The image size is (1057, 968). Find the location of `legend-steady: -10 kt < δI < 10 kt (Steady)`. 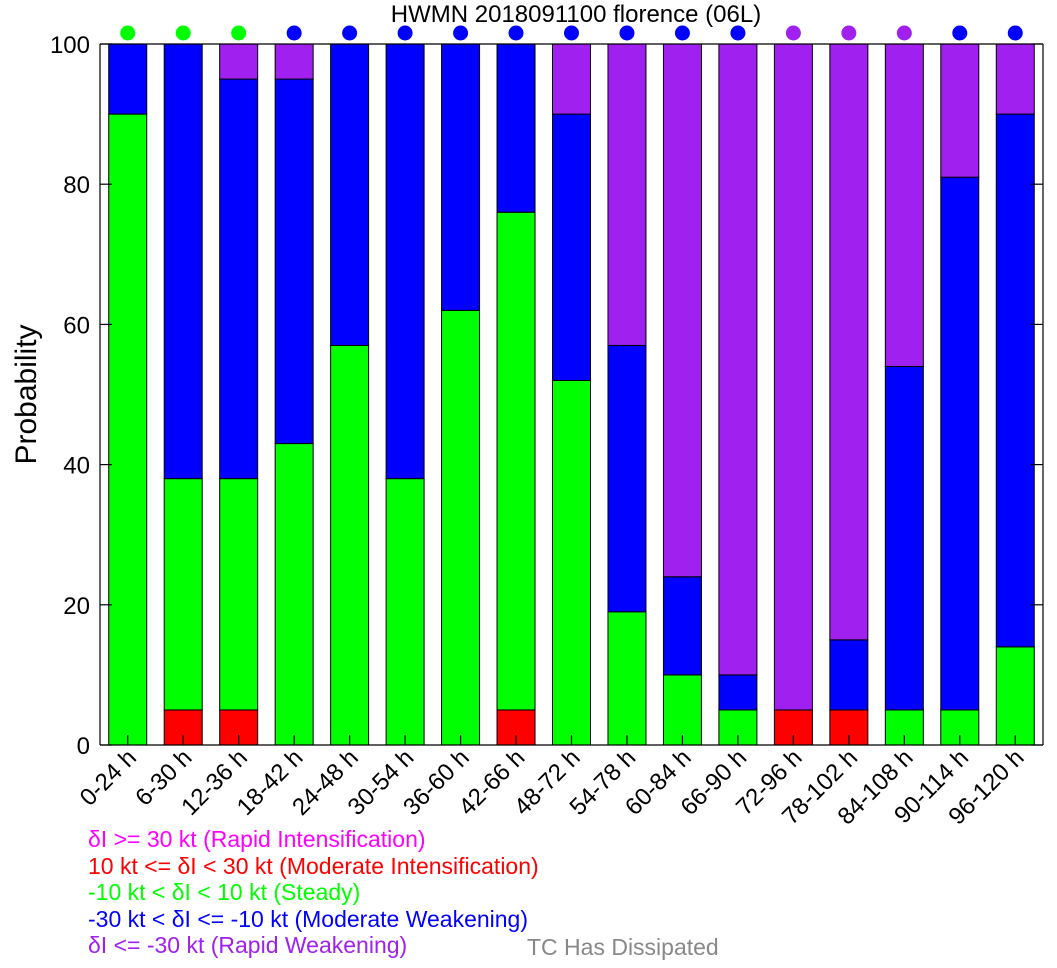

legend-steady: -10 kt < δI < 10 kt (Steady) is located at coordinates (224, 892).